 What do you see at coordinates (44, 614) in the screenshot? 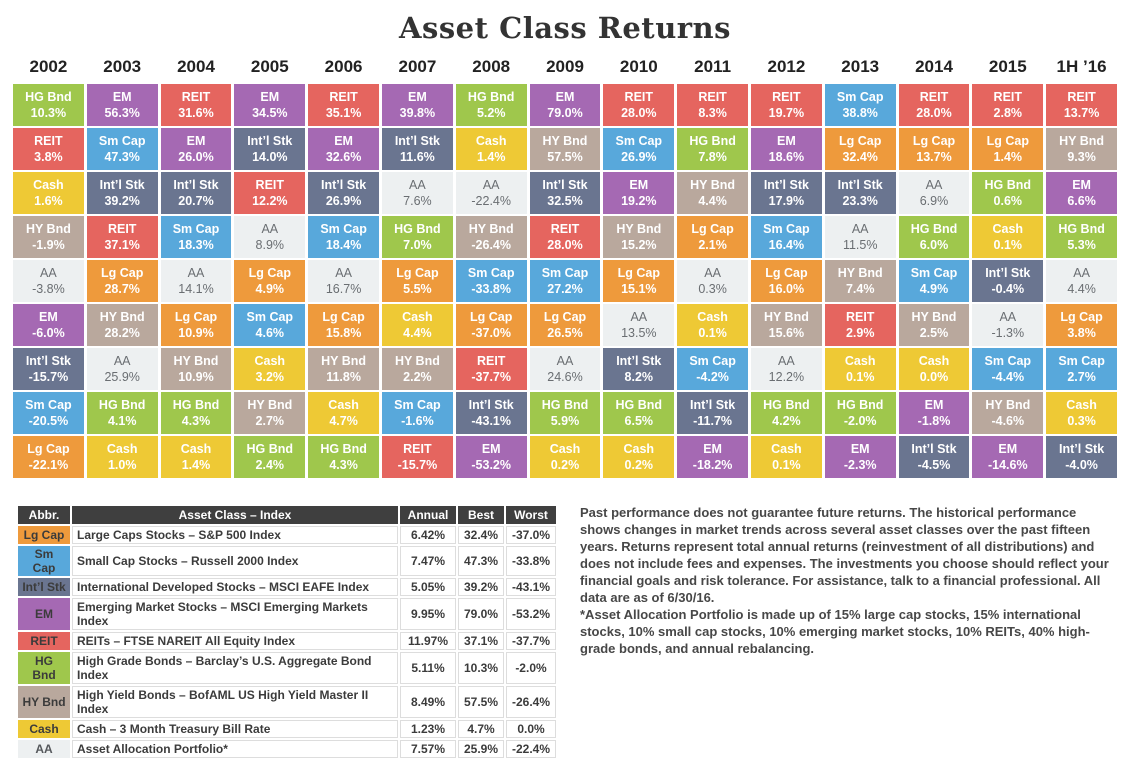
I see `legend-abbr: EM` at bounding box center [44, 614].